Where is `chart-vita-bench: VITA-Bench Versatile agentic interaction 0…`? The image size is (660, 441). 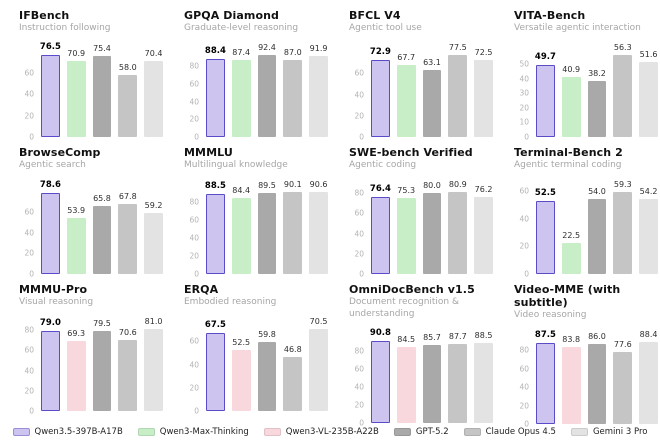
chart-vita-bench: VITA-Bench Versatile agentic interaction 0… is located at coordinates (577, 75).